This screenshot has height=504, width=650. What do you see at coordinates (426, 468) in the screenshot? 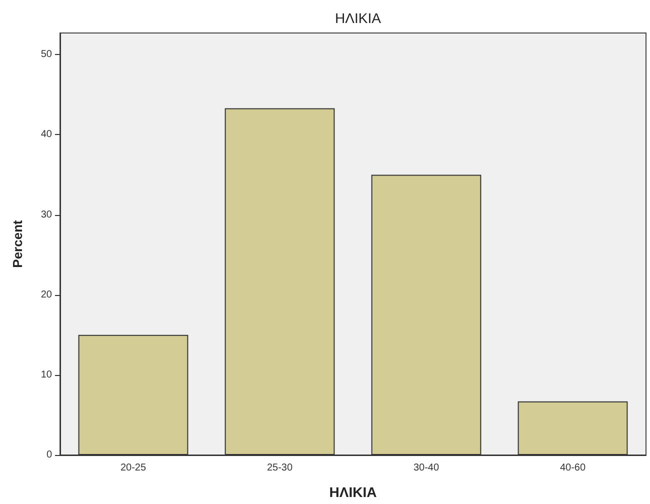
I see `x-tick-label: 30-40` at bounding box center [426, 468].